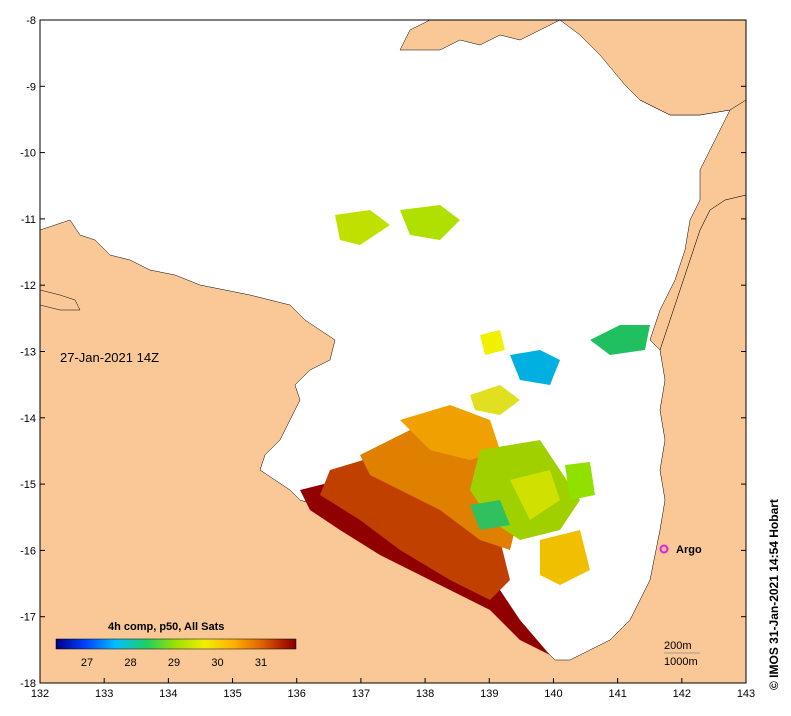 The width and height of the screenshot is (791, 716). Describe the element at coordinates (130, 663) in the screenshot. I see `legend-tick-label: 28` at that location.